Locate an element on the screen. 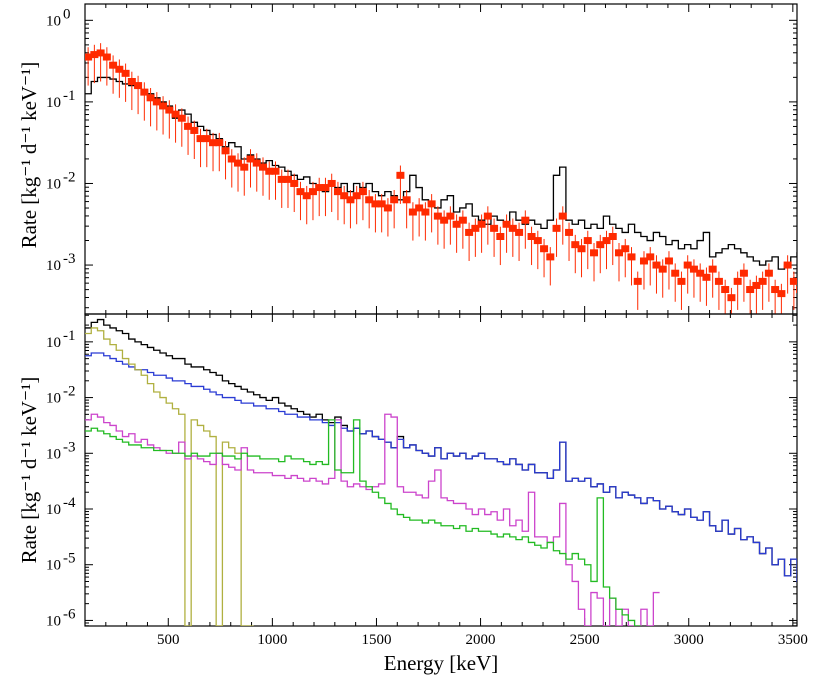 This screenshot has width=813, height=681. y-tick-exponent: -2 is located at coordinates (69, 177).